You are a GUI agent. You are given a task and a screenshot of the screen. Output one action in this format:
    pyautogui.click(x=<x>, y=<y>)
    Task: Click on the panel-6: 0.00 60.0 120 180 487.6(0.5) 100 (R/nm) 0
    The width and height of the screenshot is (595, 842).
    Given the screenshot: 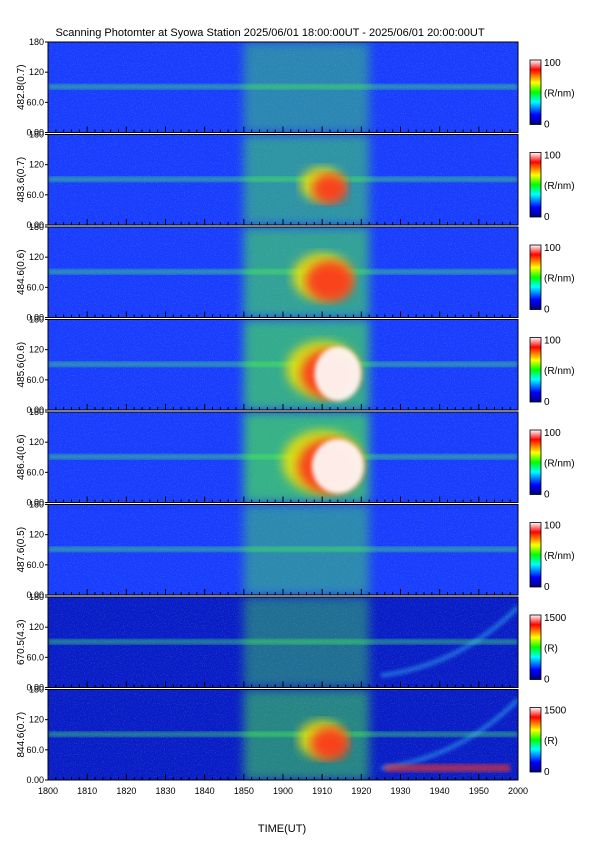 What is the action you would take?
    pyautogui.click(x=295, y=550)
    